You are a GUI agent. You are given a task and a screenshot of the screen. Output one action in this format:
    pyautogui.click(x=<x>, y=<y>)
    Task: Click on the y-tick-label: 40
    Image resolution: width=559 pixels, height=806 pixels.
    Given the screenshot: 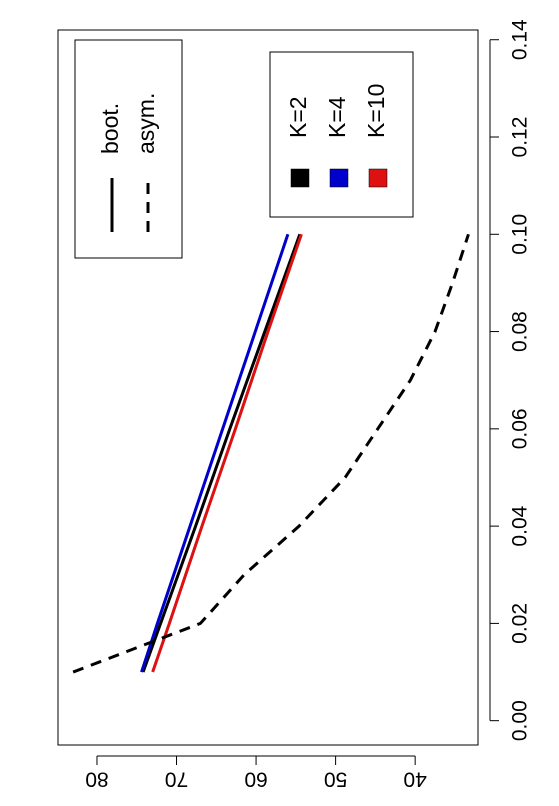 What is the action you would take?
    pyautogui.click(x=414, y=778)
    